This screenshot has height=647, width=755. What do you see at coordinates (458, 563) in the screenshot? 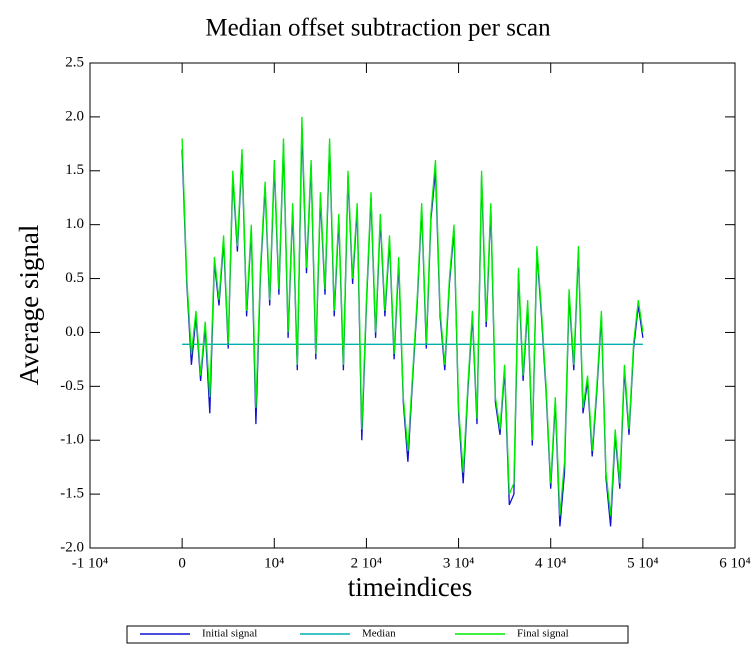
I see `x-tick-label: 3 10⁴` at bounding box center [458, 563].